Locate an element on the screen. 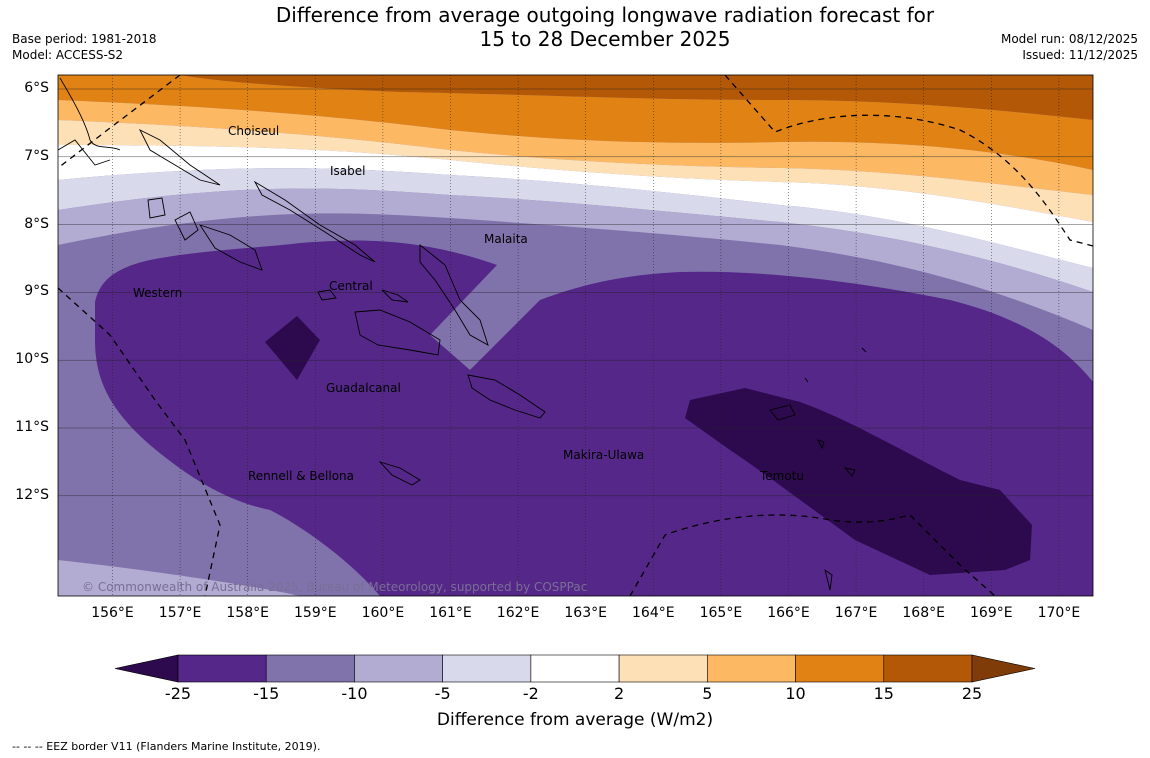 The height and width of the screenshot is (758, 1150). colorbar-tick-label: 15 is located at coordinates (883, 693).